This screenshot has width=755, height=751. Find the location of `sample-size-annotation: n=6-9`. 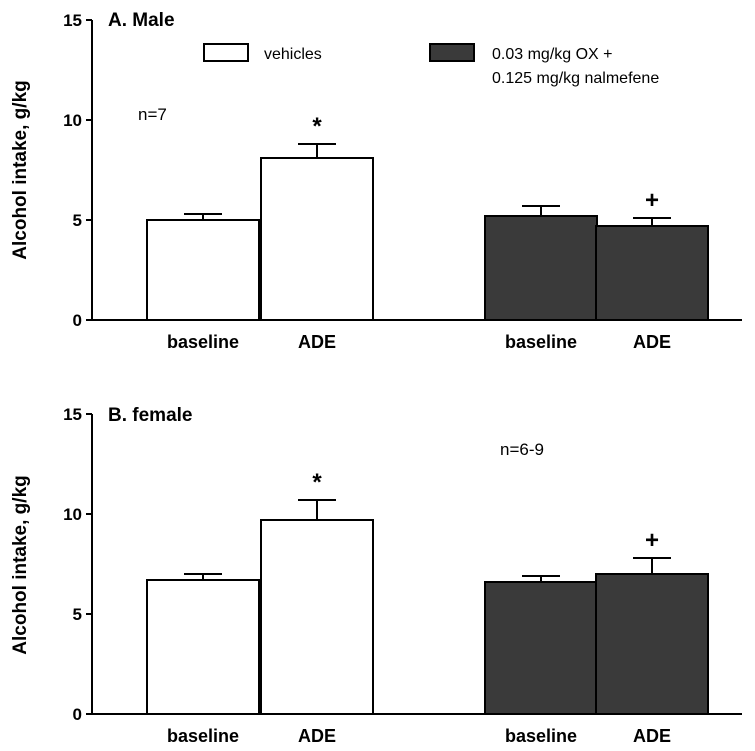

sample-size-annotation: n=6-9 is located at coordinates (522, 449).